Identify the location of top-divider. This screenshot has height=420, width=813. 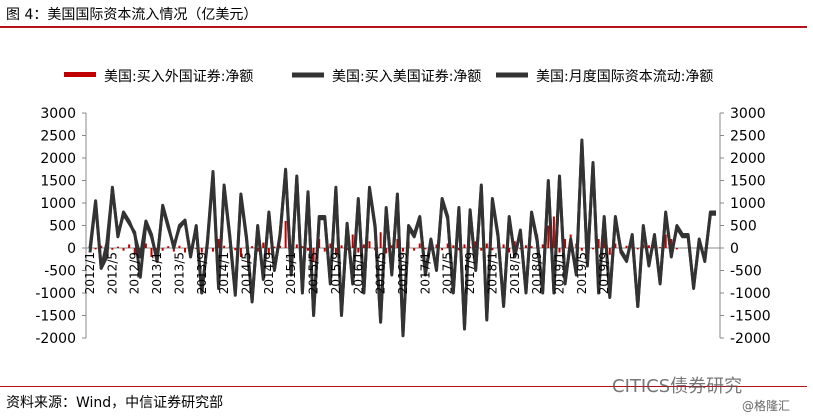
(403, 27).